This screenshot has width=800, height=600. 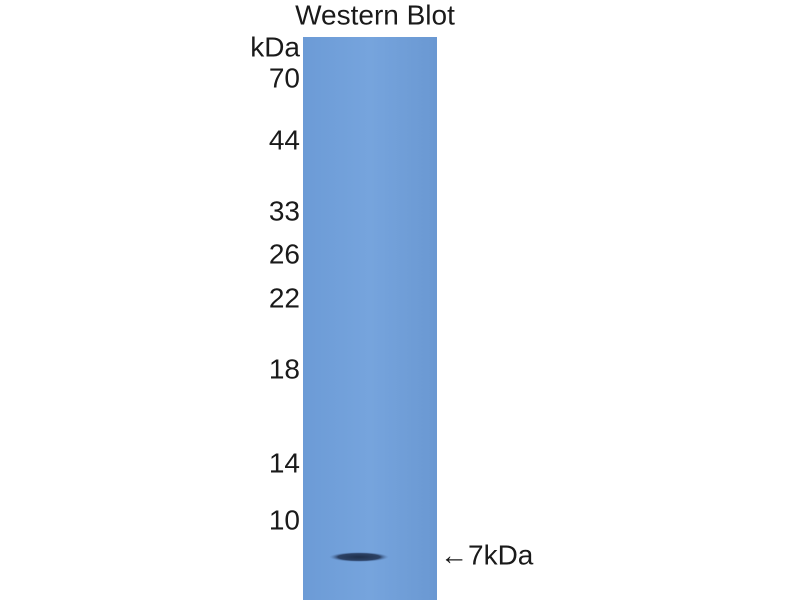 I want to click on marker-label: 44, so click(x=284, y=139).